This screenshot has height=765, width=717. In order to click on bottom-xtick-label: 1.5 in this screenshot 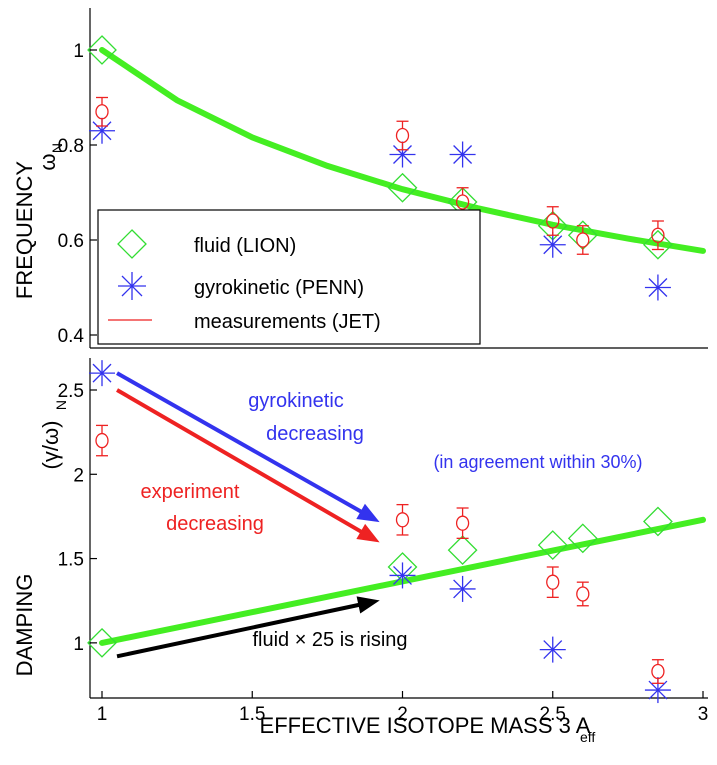, I will do `click(252, 714)`.